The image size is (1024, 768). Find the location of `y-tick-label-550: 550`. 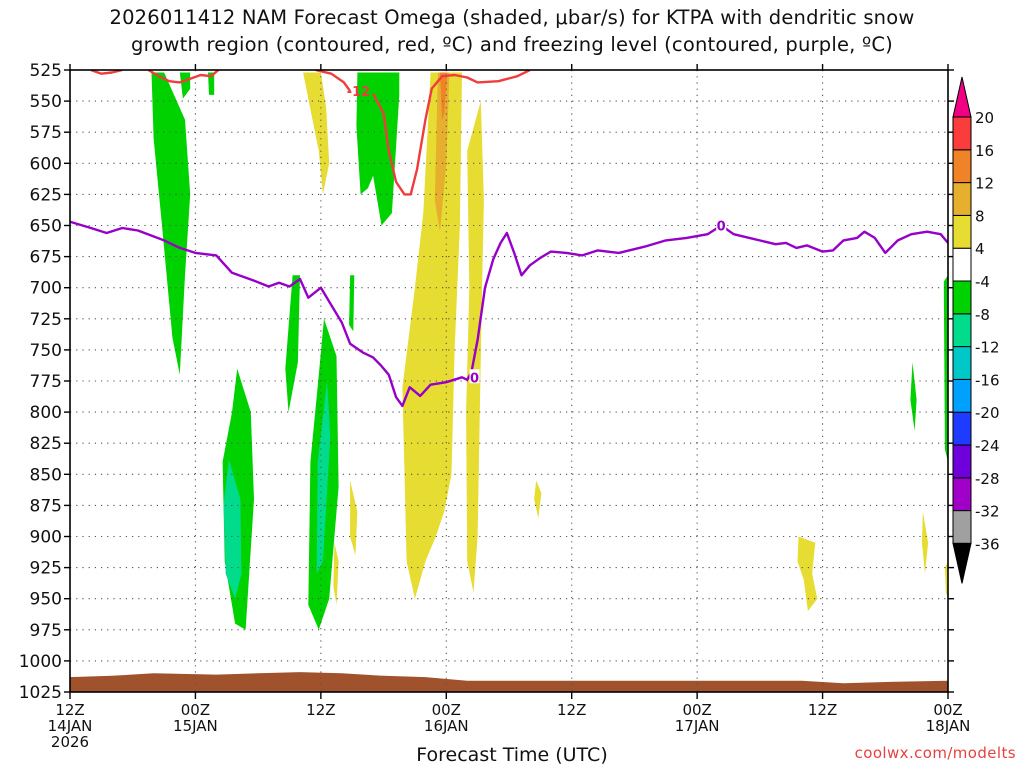

y-tick-label-550: 550 is located at coordinates (46, 102).